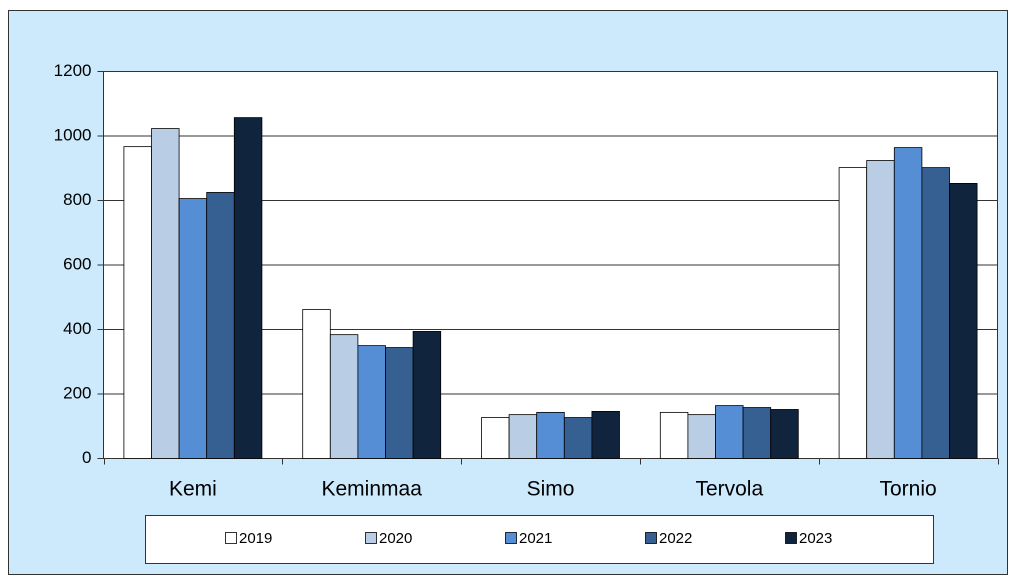 Image resolution: width=1009 pixels, height=581 pixels. What do you see at coordinates (193, 489) in the screenshot?
I see `x-tick-label: Kemi` at bounding box center [193, 489].